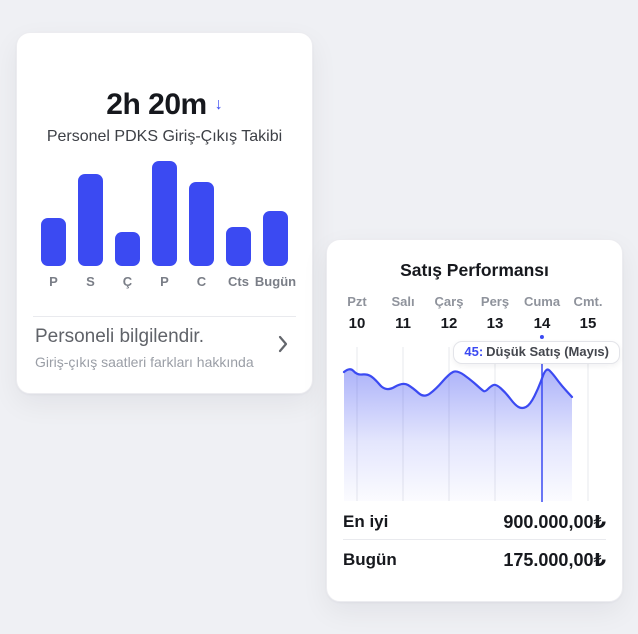 This screenshot has width=638, height=634. I want to click on sales-card-title: Satış Performansı, so click(474, 270).